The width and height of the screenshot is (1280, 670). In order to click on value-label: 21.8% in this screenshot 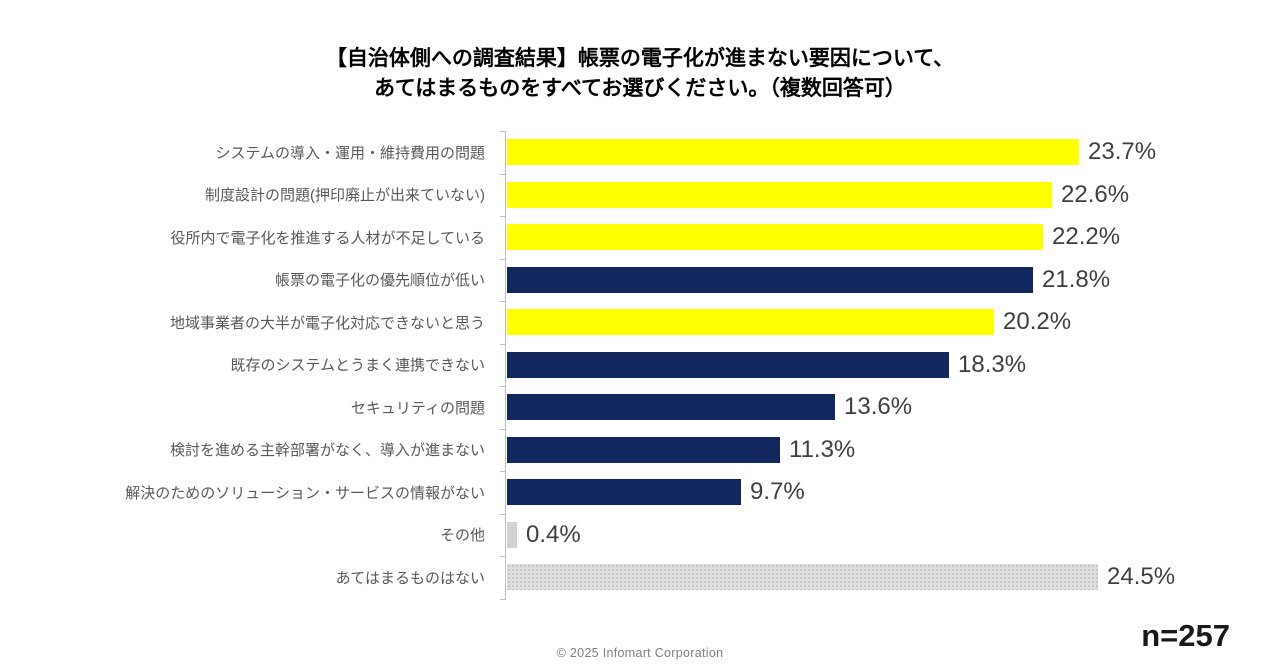, I will do `click(1076, 279)`.